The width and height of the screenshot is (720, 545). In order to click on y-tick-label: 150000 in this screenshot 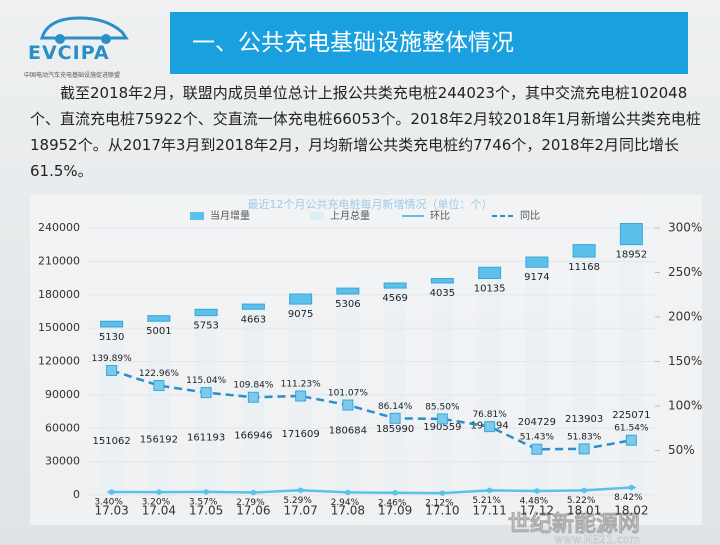, I will do `click(59, 327)`.